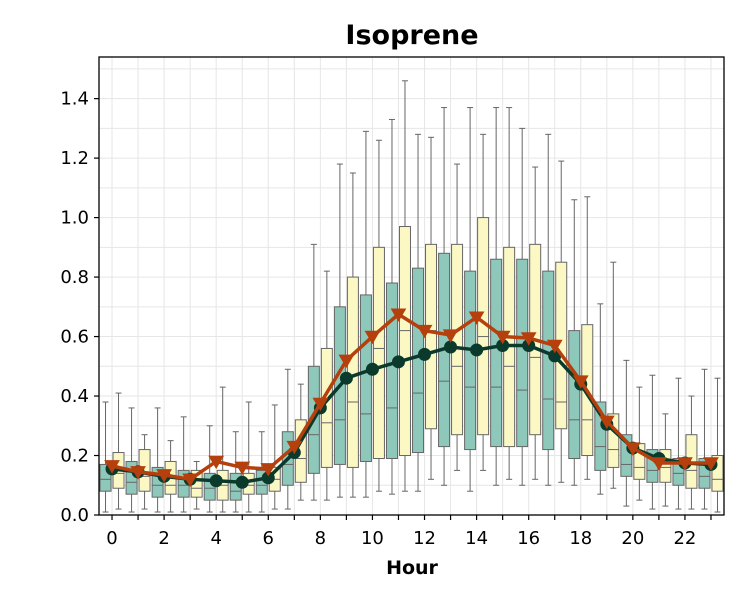 Image resolution: width=750 pixels, height=600 pixels. What do you see at coordinates (268, 538) in the screenshot?
I see `x-tick-label: 6` at bounding box center [268, 538].